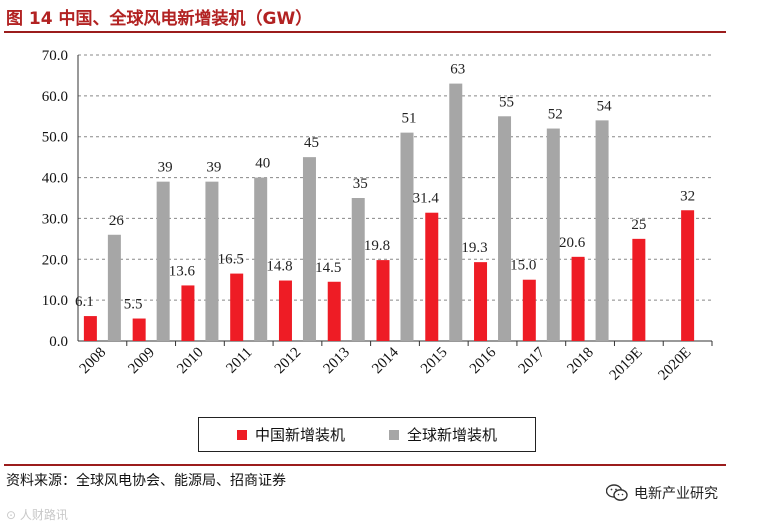 This screenshot has width=769, height=527. What do you see at coordinates (239, 361) in the screenshot?
I see `x-tick-label: 2011` at bounding box center [239, 361].